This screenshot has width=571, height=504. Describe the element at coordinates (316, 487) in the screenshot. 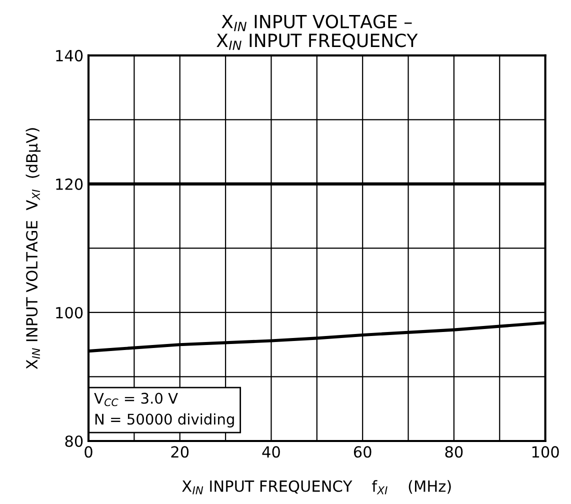

I see `text: X$_{IN}$ INPUT FREQUENCY f$_{XI}$ (MHz)` at that location.